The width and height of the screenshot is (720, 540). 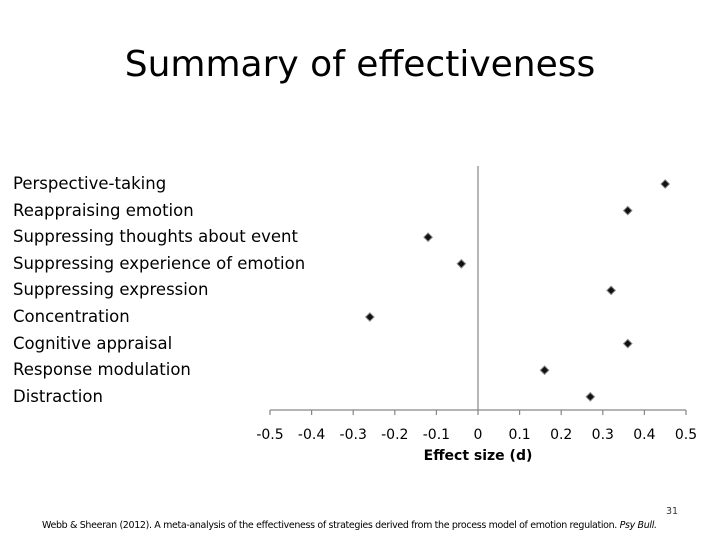 I want to click on x-tick-labels: -0.5 -0.4 -0.3 -0.2 -0.1 0 0.1 0.2 0.3 0.4 0.5, so click(x=476, y=435).